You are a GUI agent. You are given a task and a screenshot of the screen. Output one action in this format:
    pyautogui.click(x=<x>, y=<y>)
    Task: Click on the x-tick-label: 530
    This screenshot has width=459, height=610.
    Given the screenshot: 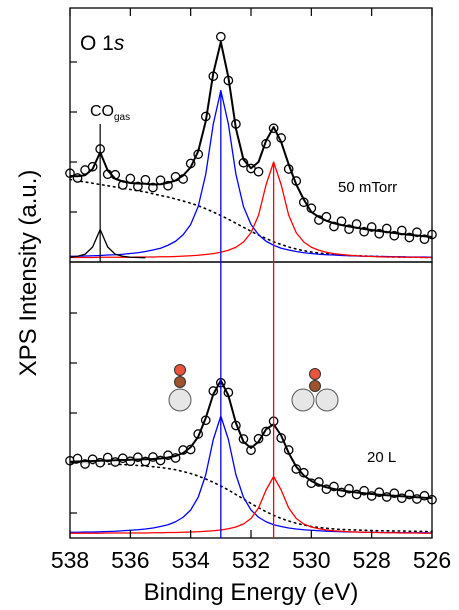 What is the action you would take?
    pyautogui.click(x=311, y=560)
    